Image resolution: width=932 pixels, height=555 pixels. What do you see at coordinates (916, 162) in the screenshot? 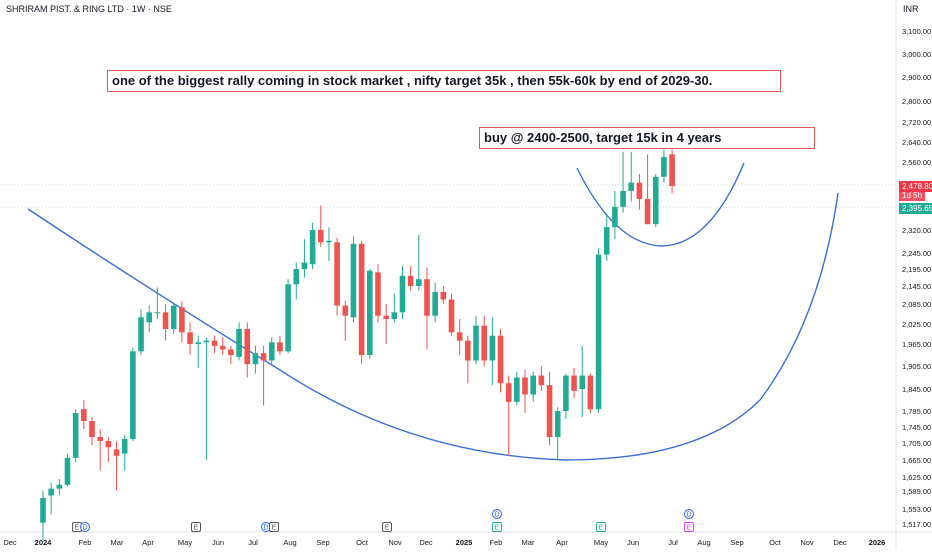
I see `y-tick-label: 2,560.00` at bounding box center [916, 162].